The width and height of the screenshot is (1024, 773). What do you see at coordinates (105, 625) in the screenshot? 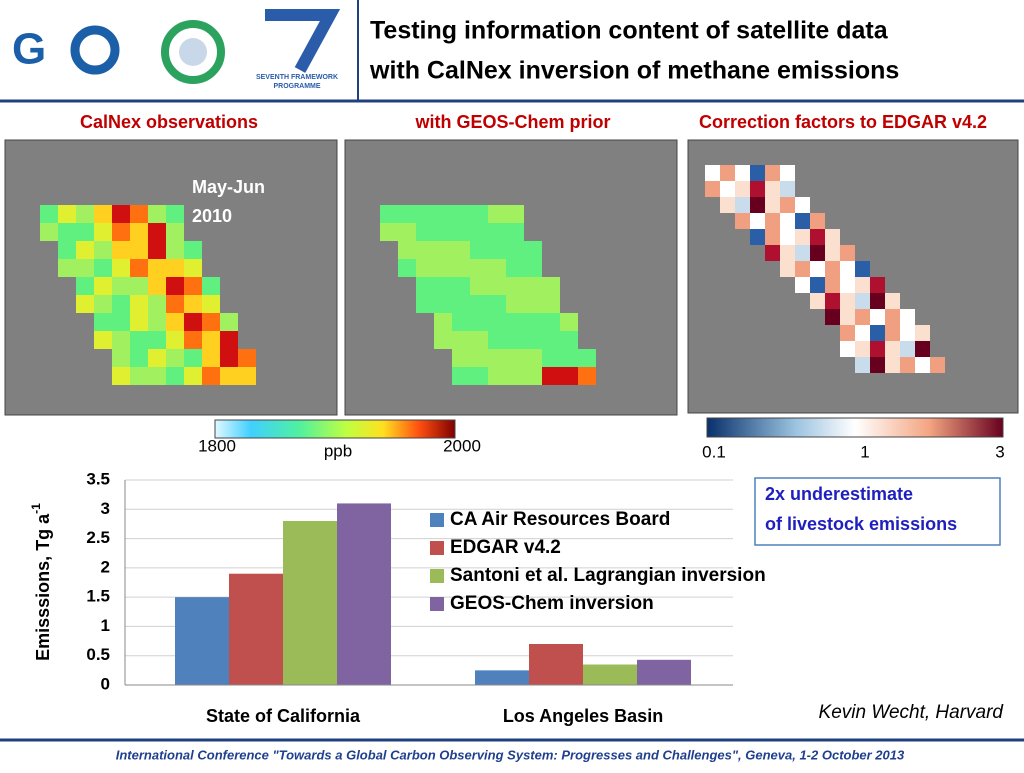
I see `y-tick-label: 1` at bounding box center [105, 625].